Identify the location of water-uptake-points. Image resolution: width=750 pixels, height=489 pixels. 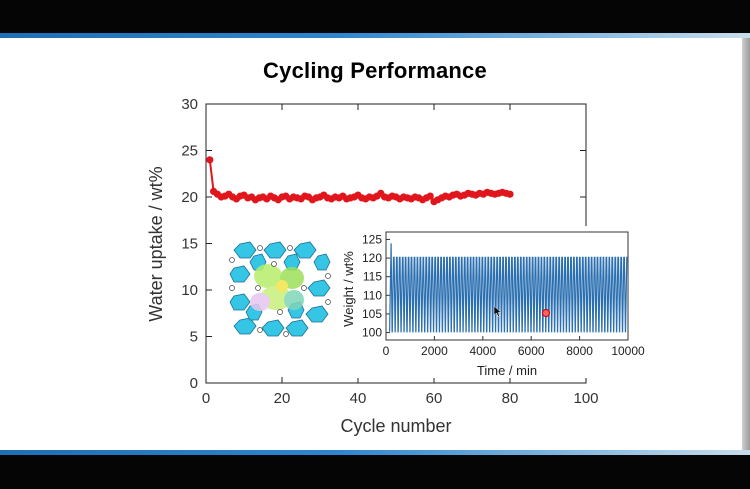
(360, 181).